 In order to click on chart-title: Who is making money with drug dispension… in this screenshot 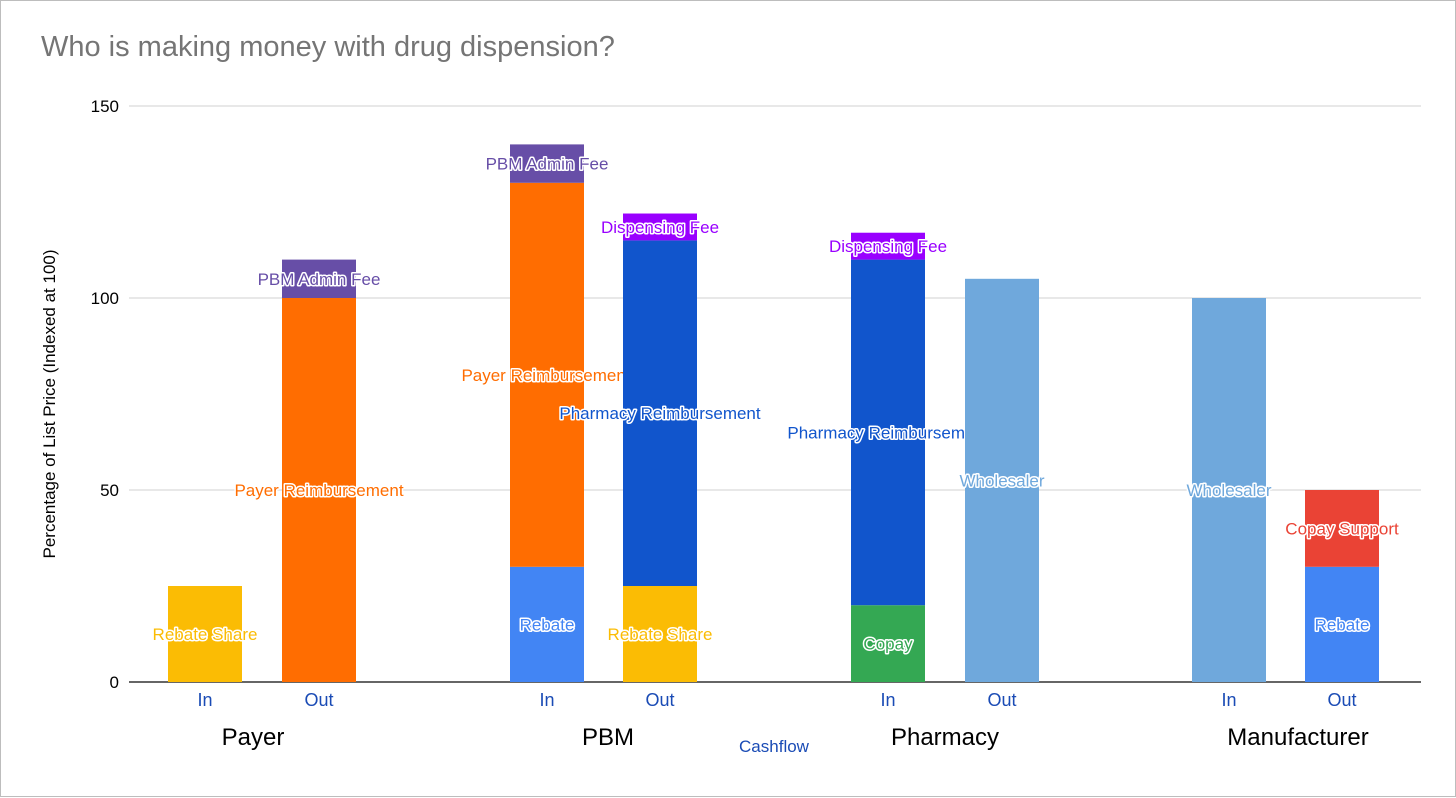, I will do `click(328, 47)`.